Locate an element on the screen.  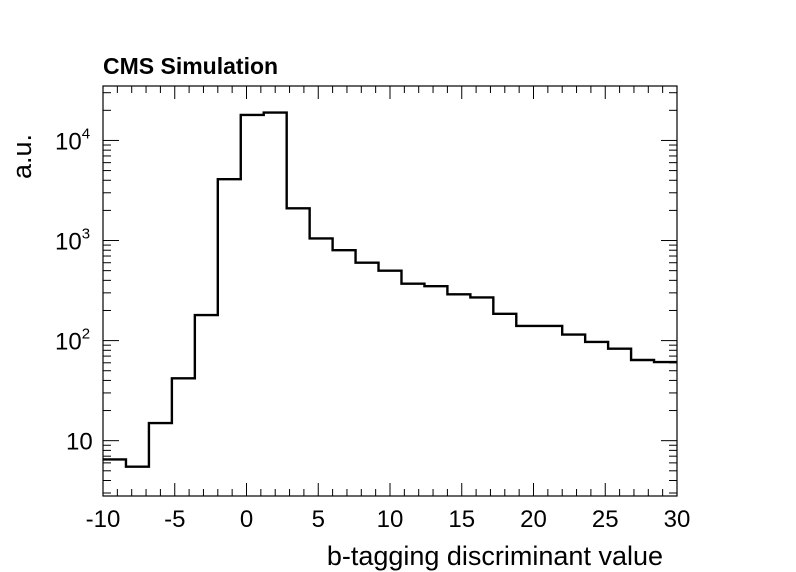
y-tick-label: 10 is located at coordinates (79, 442).